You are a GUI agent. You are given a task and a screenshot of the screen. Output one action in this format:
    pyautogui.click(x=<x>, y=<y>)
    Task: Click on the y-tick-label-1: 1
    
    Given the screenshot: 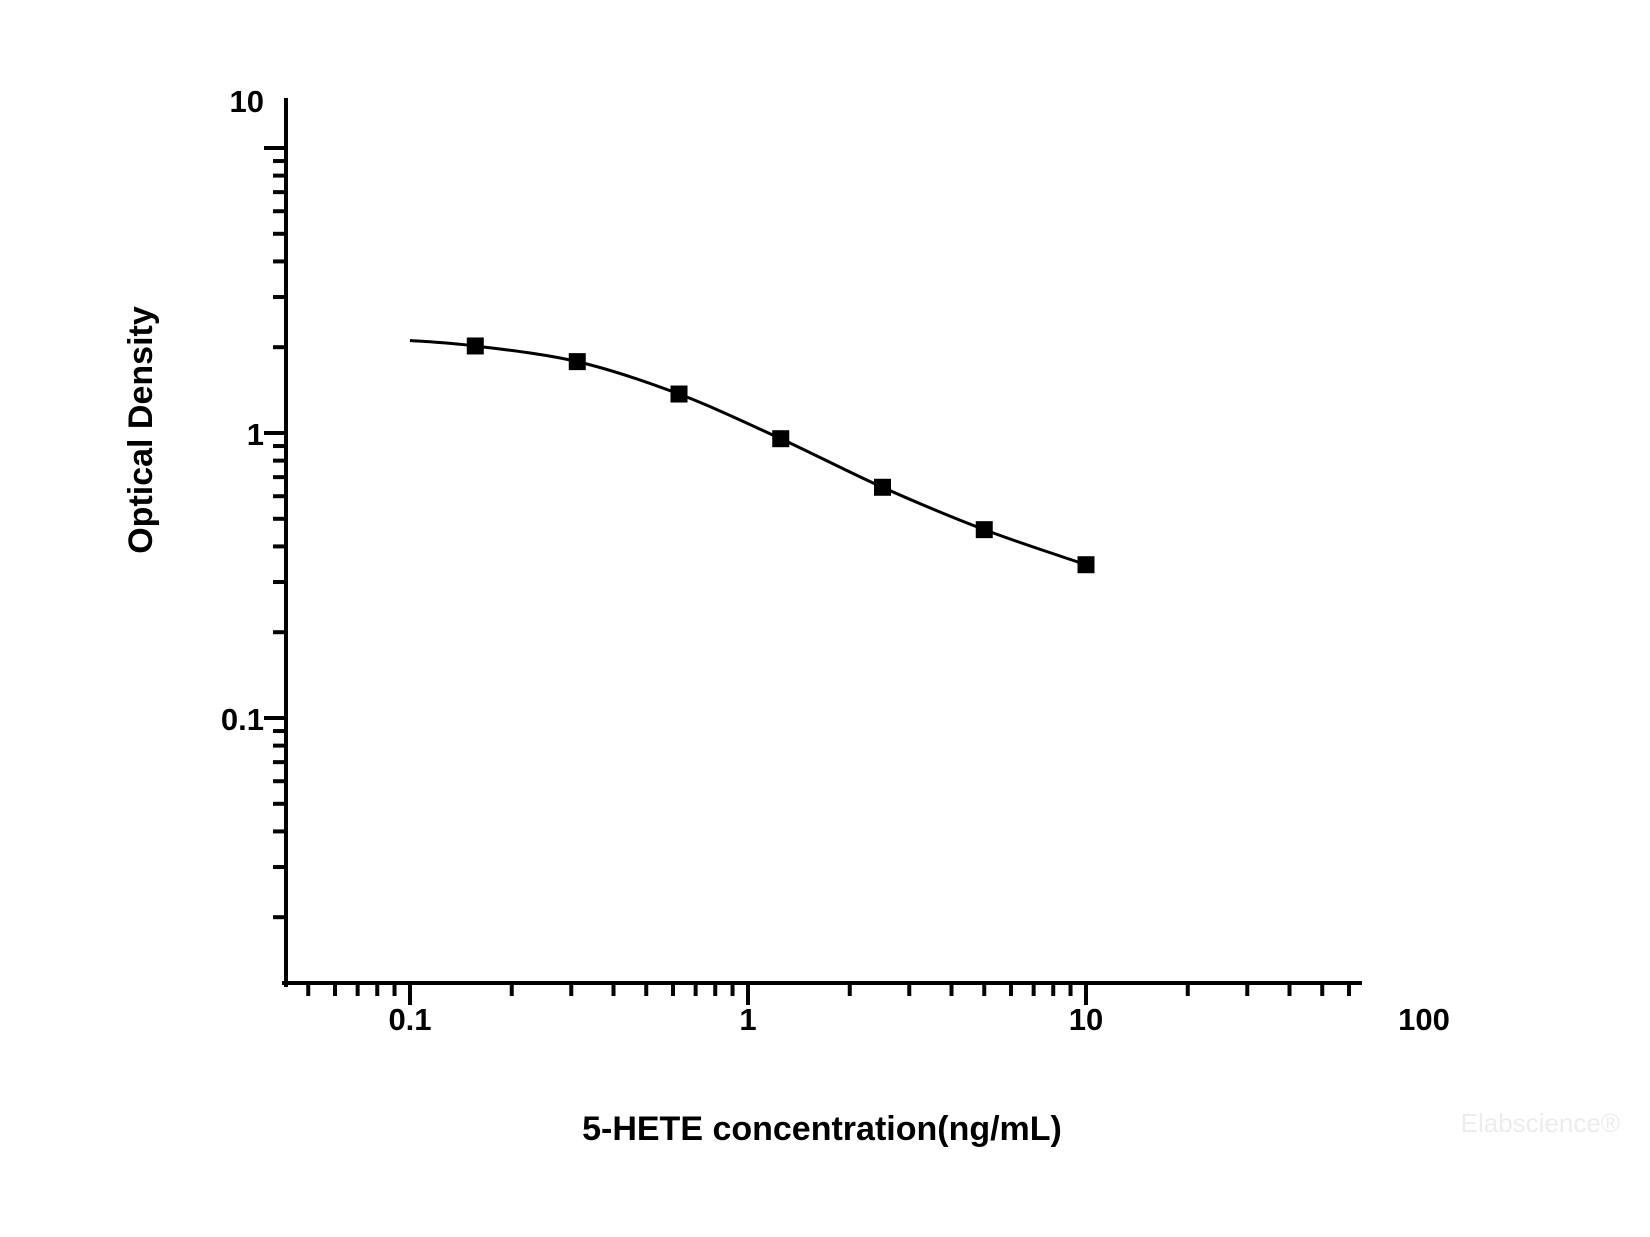 What is the action you would take?
    pyautogui.click(x=255, y=434)
    